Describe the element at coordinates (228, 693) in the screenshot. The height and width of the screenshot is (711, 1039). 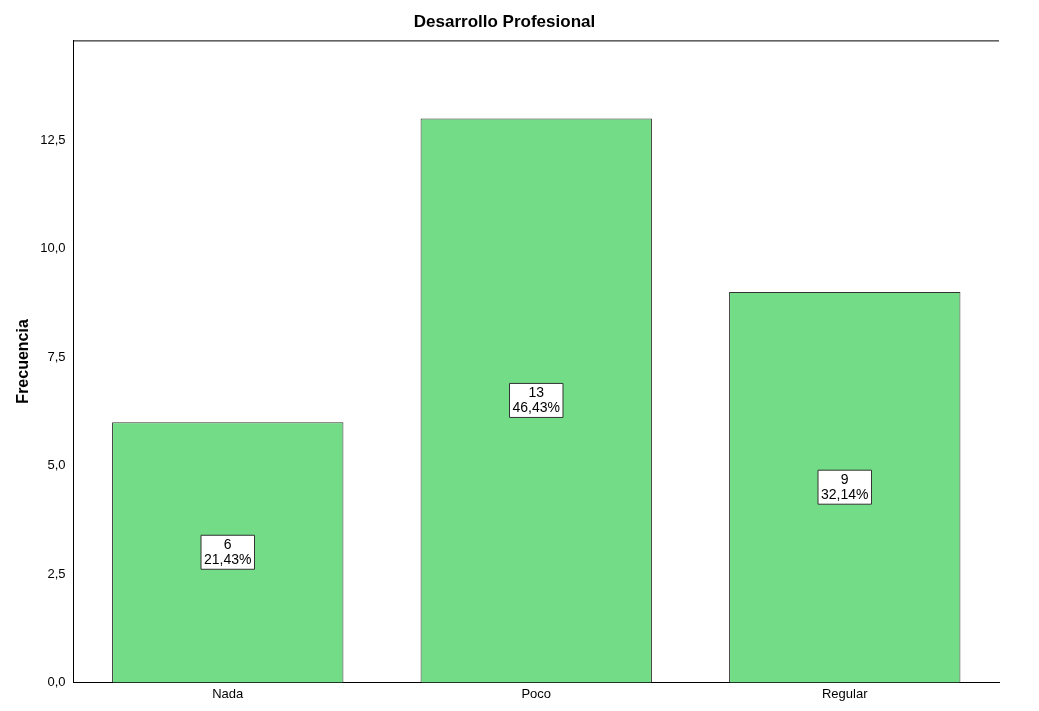
I see `x-tick-label: Nada` at that location.